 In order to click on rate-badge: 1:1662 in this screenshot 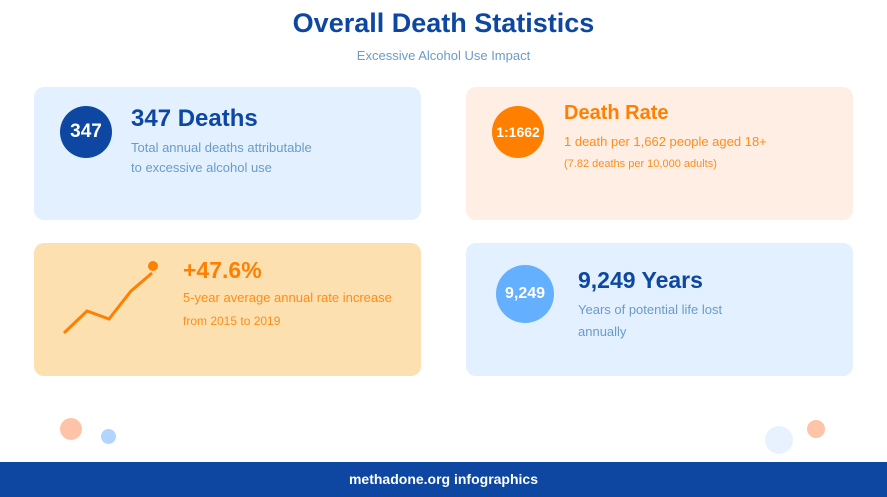, I will do `click(518, 132)`.